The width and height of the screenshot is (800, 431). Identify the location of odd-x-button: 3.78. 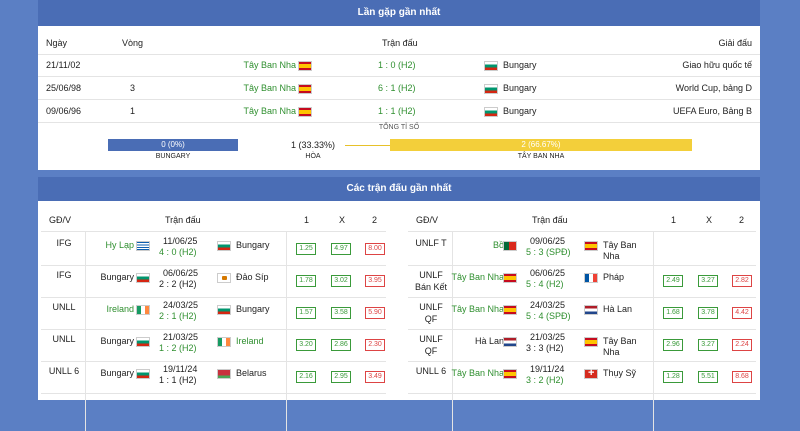
(708, 313).